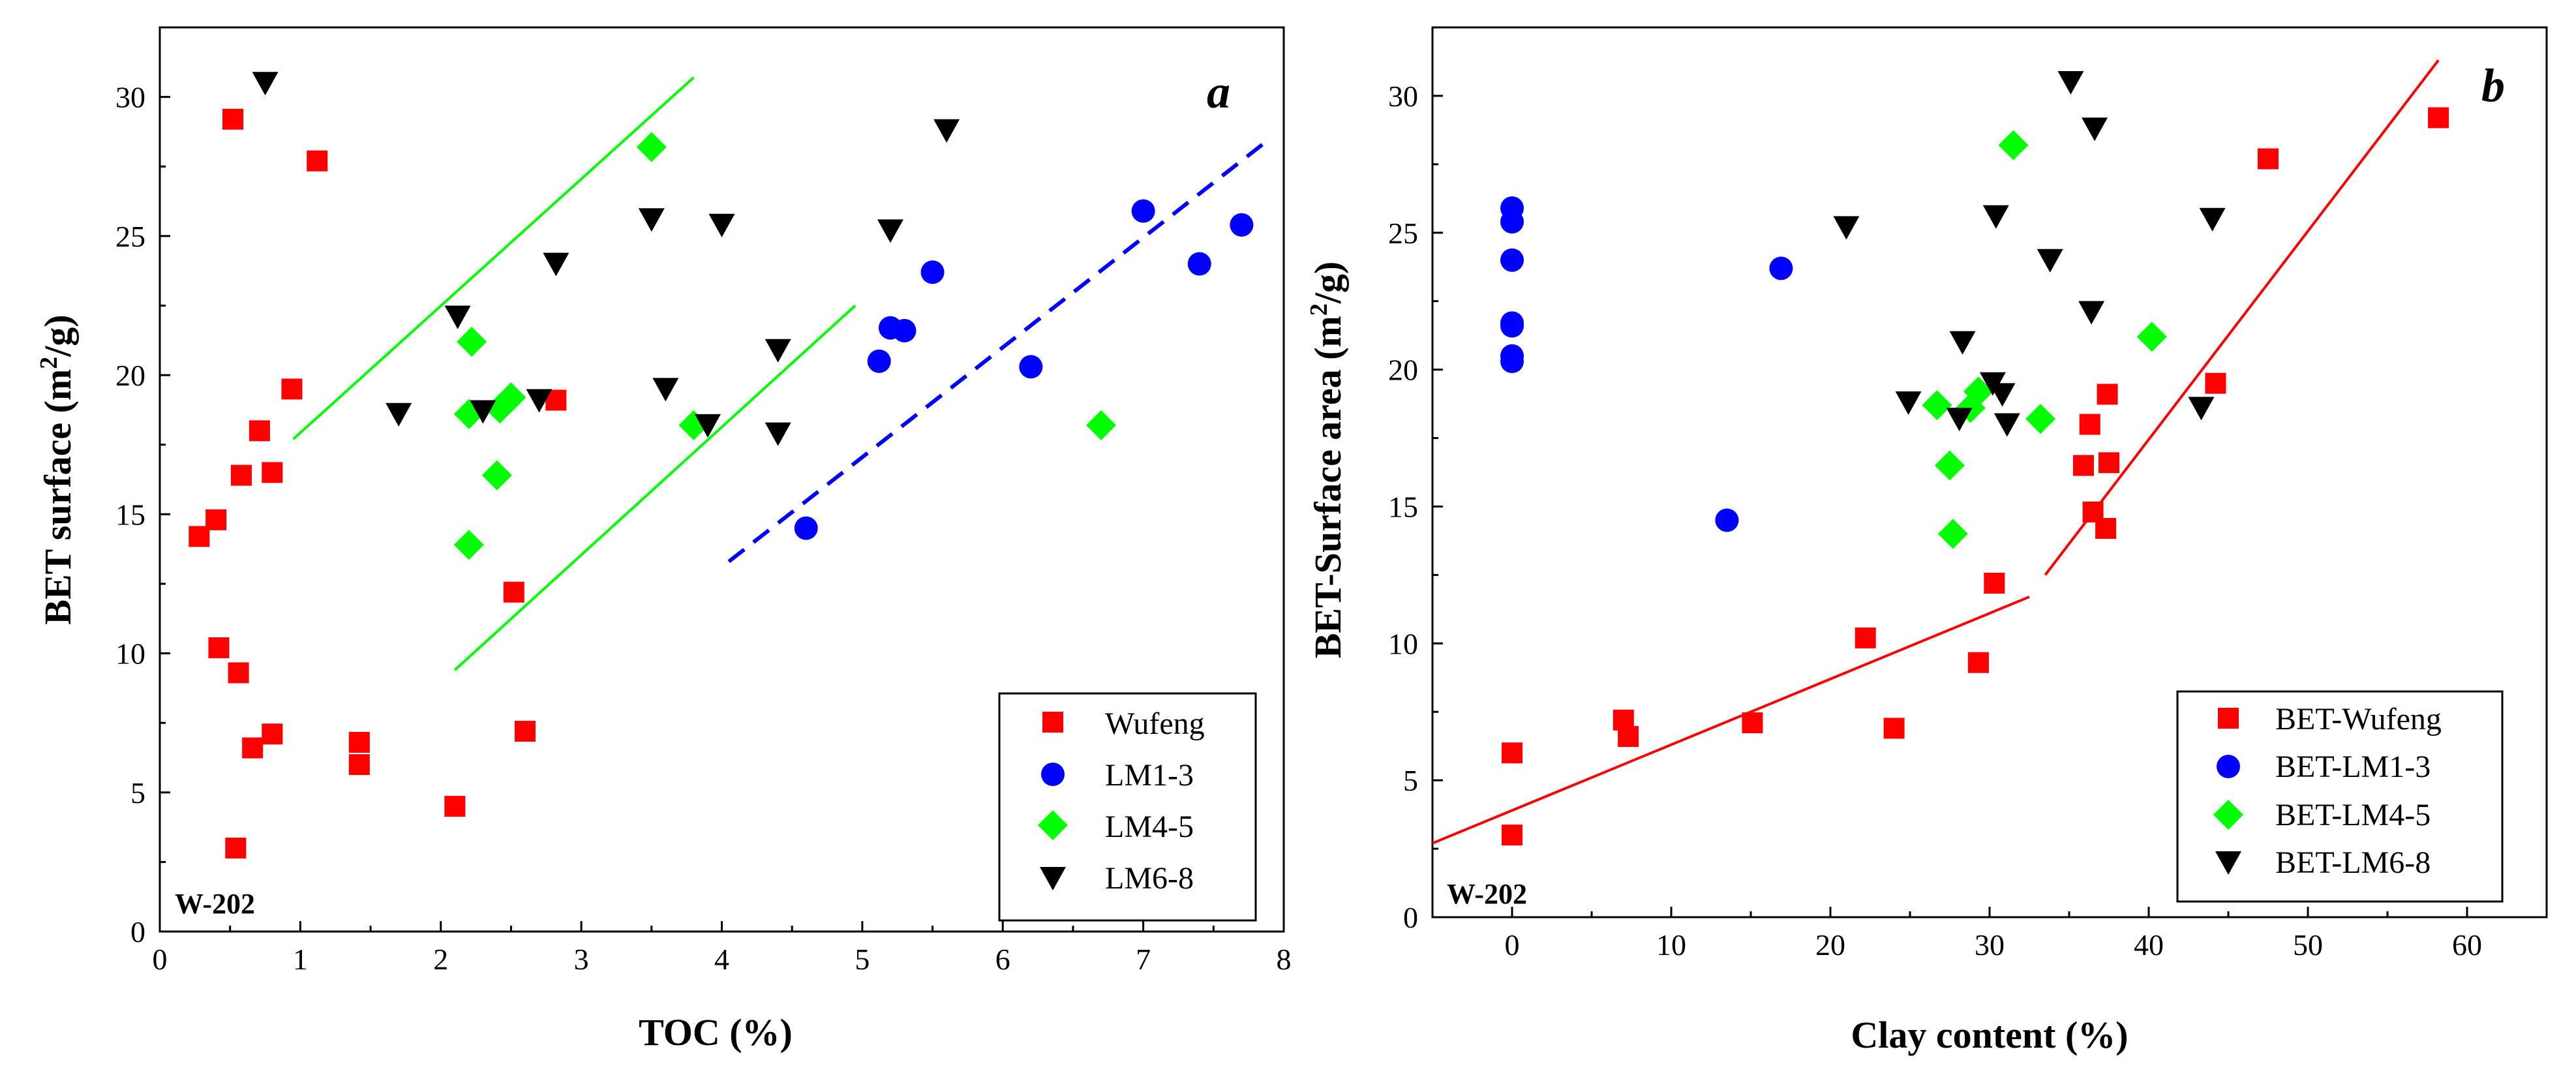 This screenshot has width=2576, height=1077. What do you see at coordinates (1128, 807) in the screenshot?
I see `legend-a: Wufeng LM1-3 LM4-5 LM6-8` at bounding box center [1128, 807].